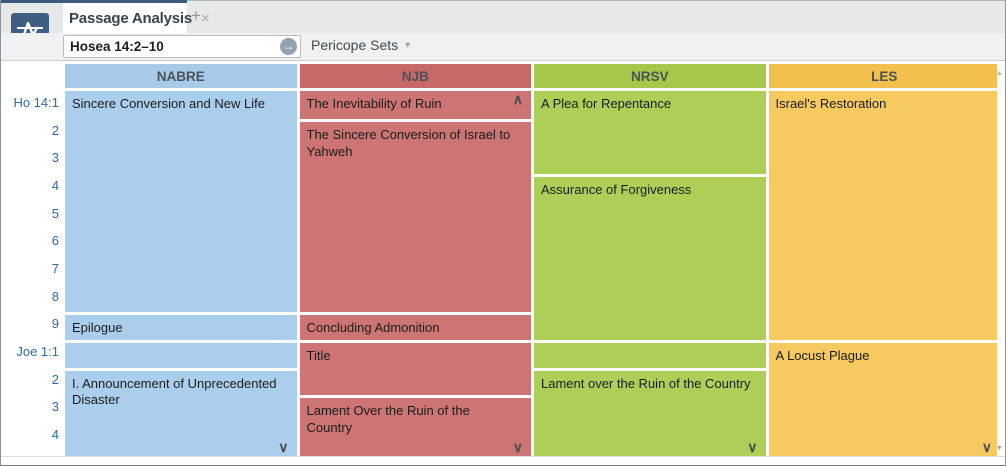  I want to click on pericope-title: A Locust Plague, so click(822, 355).